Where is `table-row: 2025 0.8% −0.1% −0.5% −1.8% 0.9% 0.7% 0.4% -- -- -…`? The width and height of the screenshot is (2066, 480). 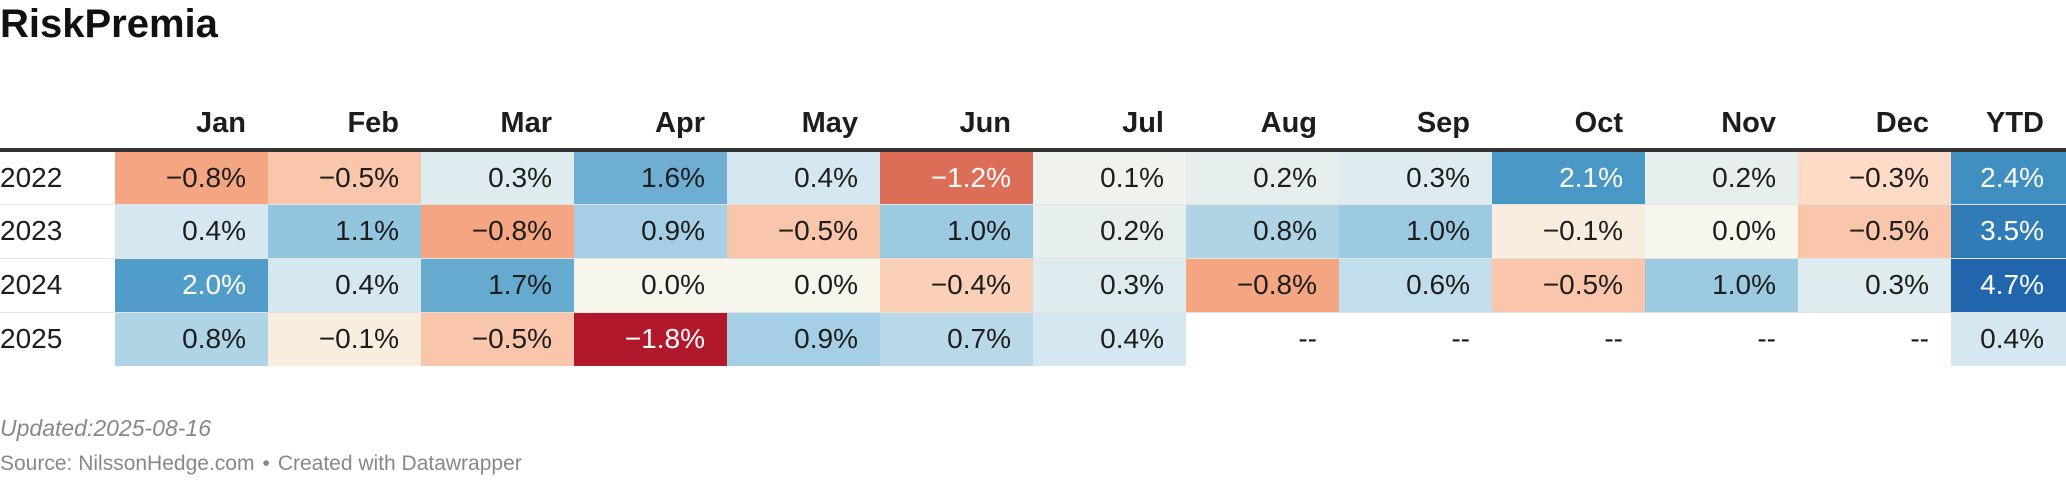 table-row: 2025 0.8% −0.1% −0.5% −1.8% 0.9% 0.7% 0.4% -- -- -… is located at coordinates (1033, 339).